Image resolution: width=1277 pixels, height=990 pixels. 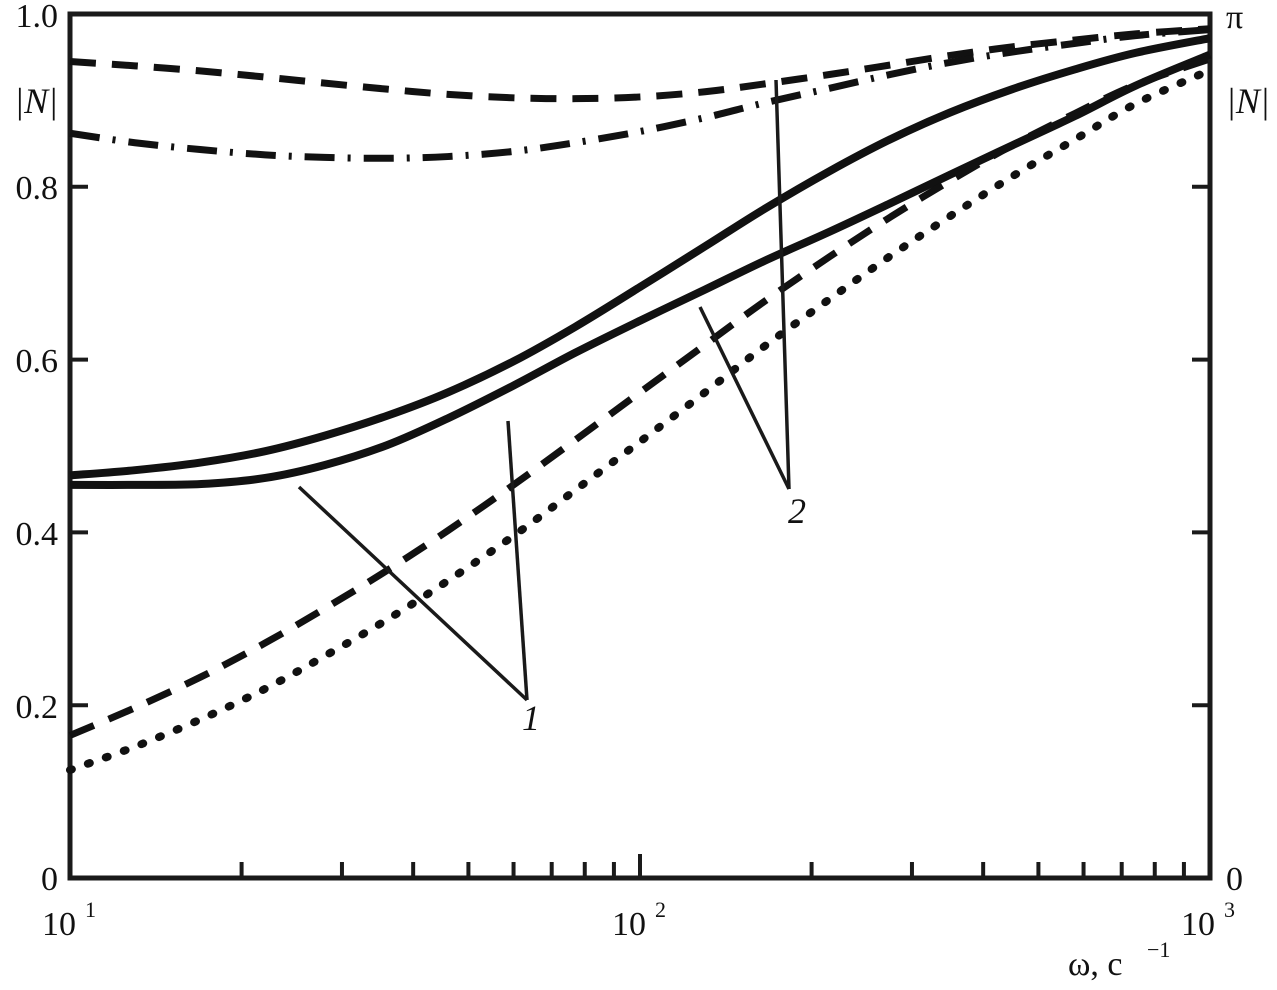 What do you see at coordinates (517, 560) in the screenshot?
I see `leader-line-1b` at bounding box center [517, 560].